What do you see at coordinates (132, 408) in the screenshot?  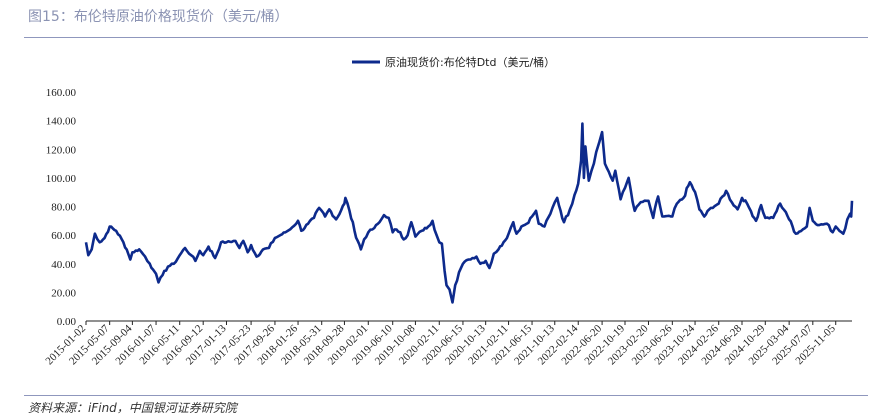 I see `source-note: 资料来源：iFind，中国银河证券研究院` at bounding box center [132, 408].